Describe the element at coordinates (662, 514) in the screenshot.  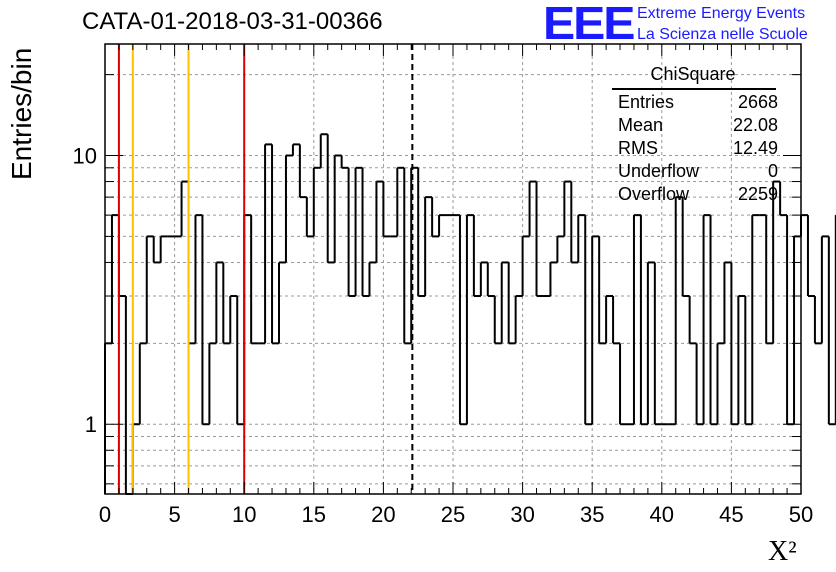
I see `x-tick-label: 40` at that location.